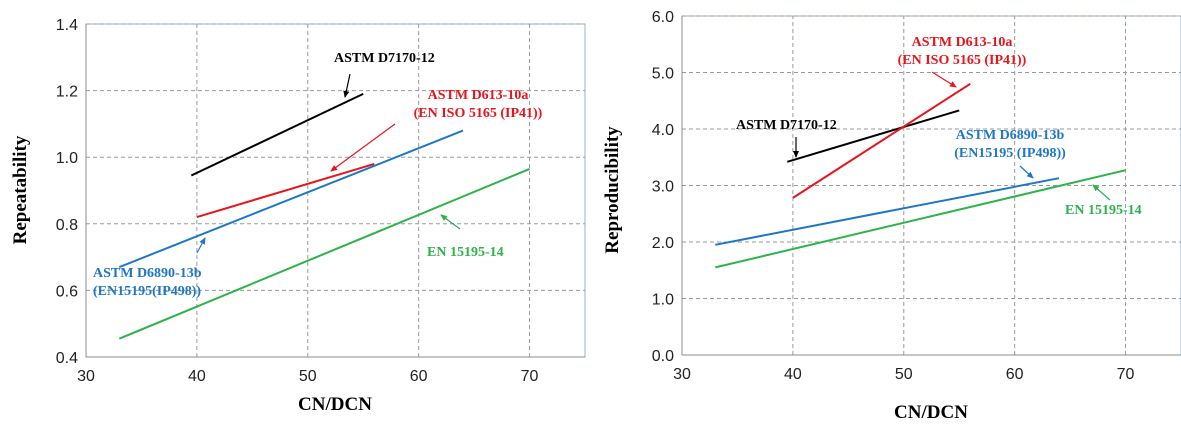 This screenshot has height=426, width=1181. What do you see at coordinates (663, 187) in the screenshot?
I see `y-tick-label: 3.0` at bounding box center [663, 187].